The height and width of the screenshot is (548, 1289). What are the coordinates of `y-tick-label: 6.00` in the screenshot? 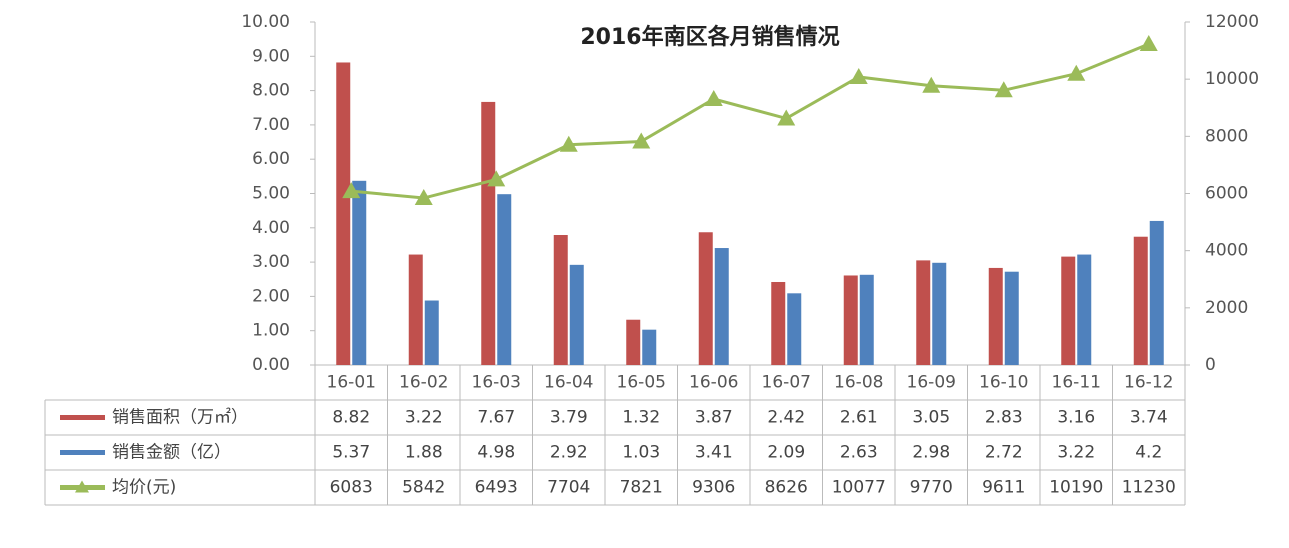 It's located at (271, 159).